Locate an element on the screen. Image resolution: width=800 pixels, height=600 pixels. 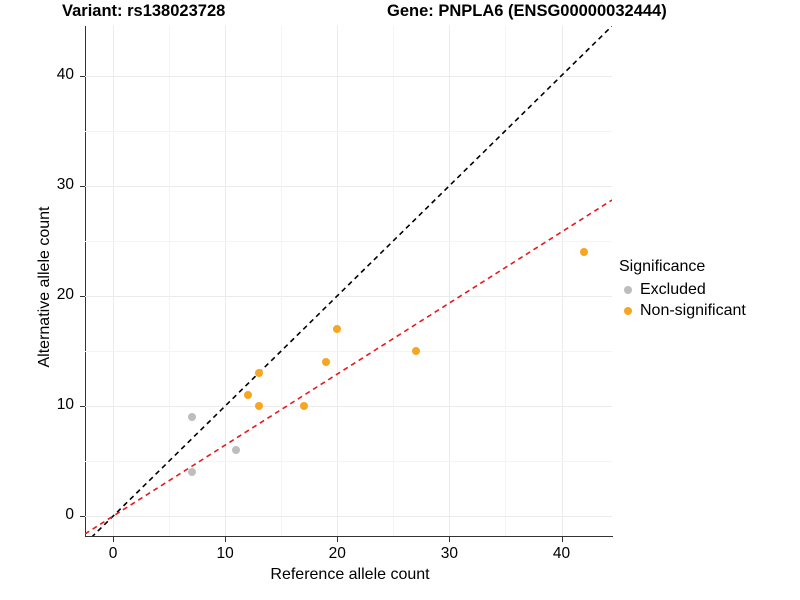
legend-item: Non-significant is located at coordinates (707, 310).